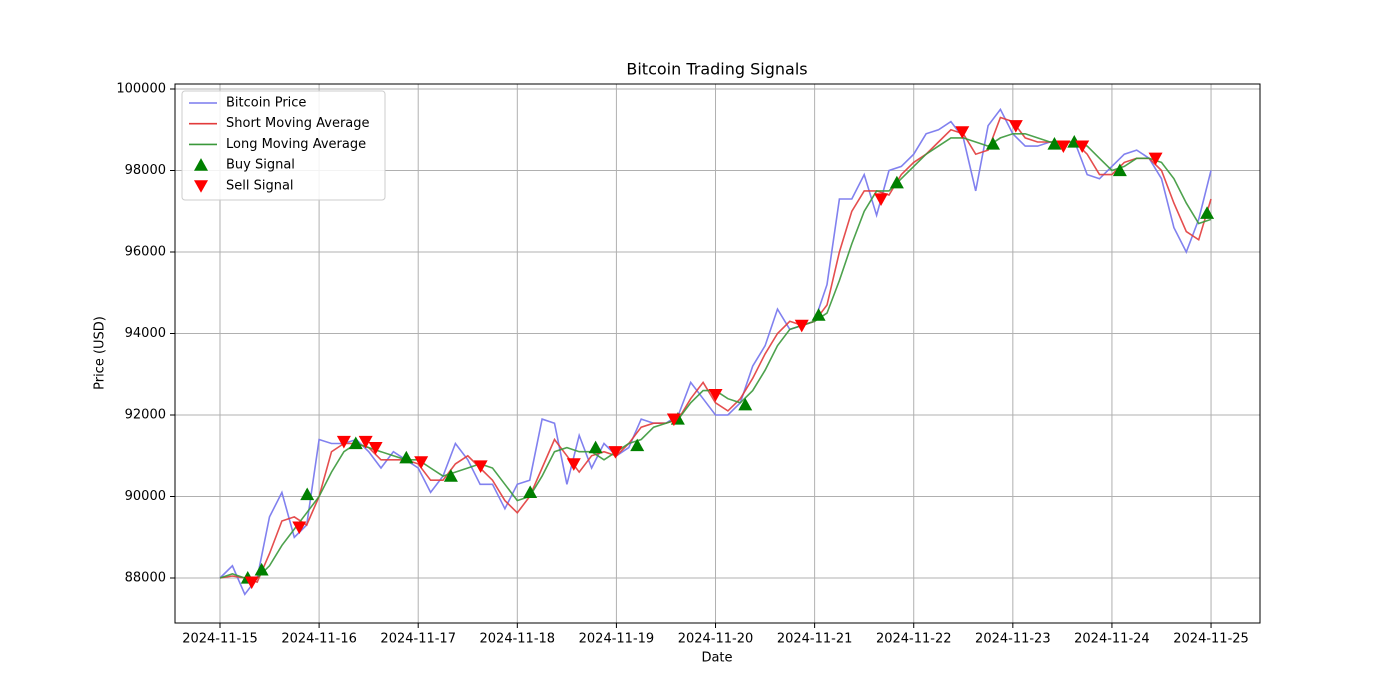  Describe the element at coordinates (145, 578) in the screenshot. I see `y-tick-label: 88000` at that location.